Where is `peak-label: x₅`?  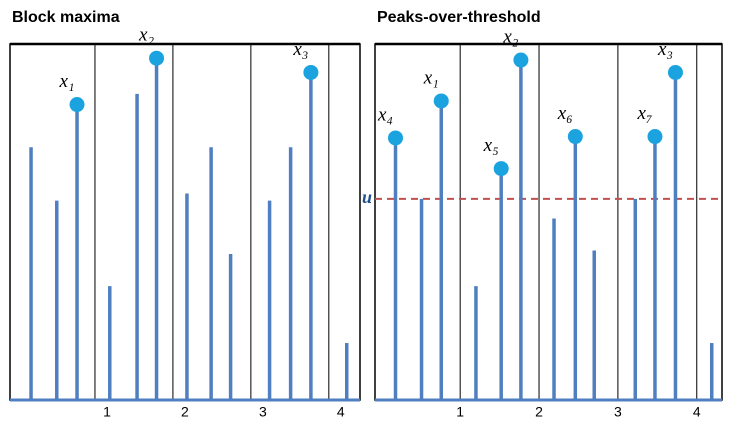 peak-label: x₅ is located at coordinates (491, 145).